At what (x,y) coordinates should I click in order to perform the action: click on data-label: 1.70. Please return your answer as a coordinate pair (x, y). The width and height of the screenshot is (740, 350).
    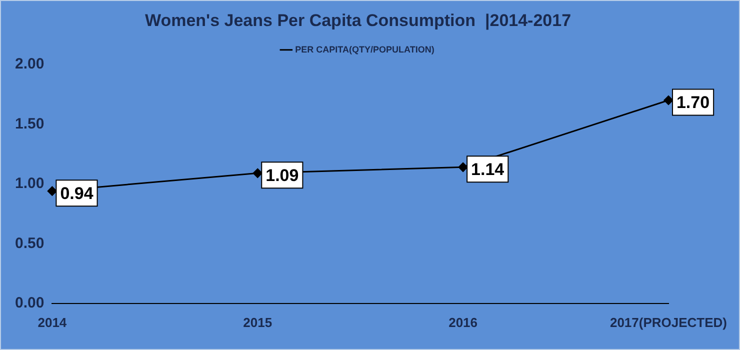
    Looking at the image, I should click on (693, 102).